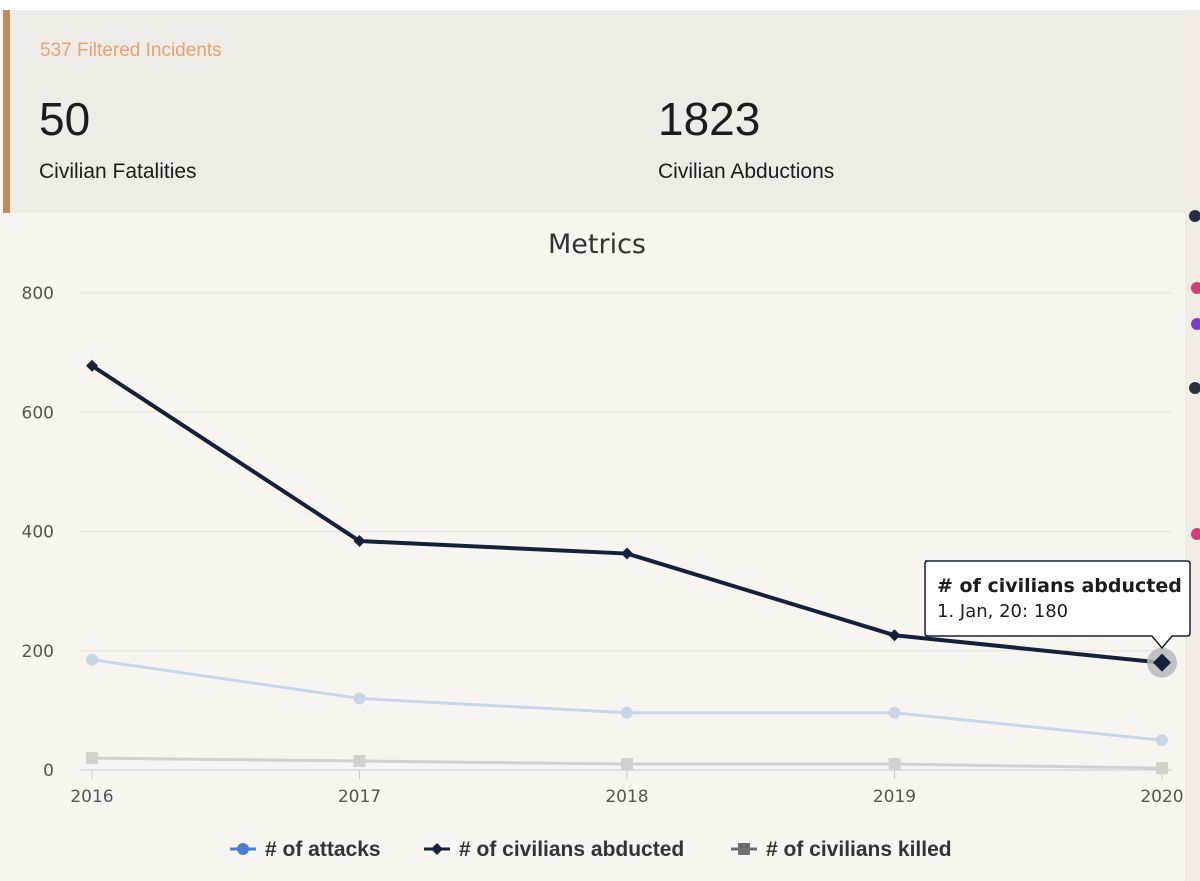 This screenshot has height=881, width=1200. I want to click on x-axis: 2016 2017 2018 2019 2020, so click(627, 788).